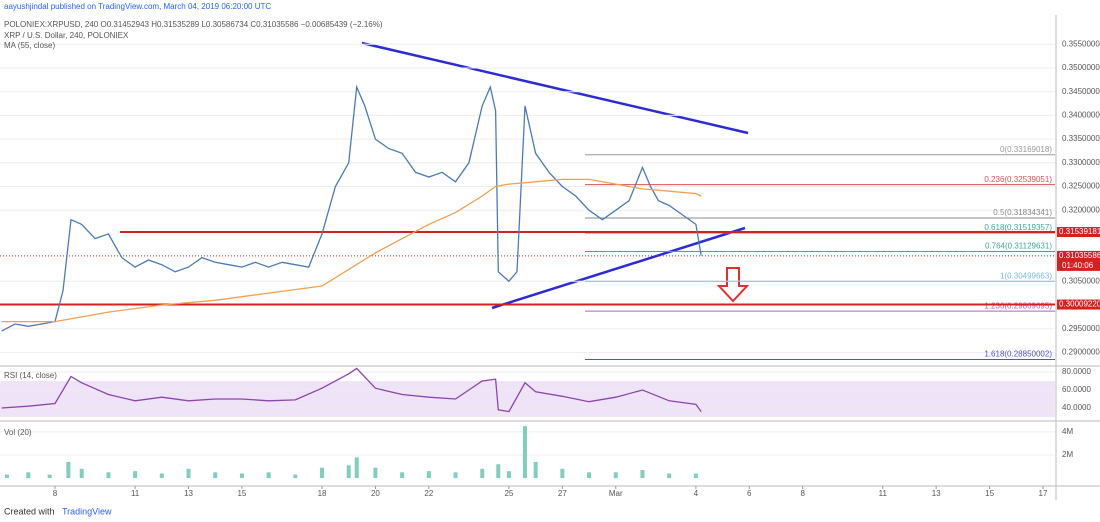 This screenshot has width=1100, height=522. I want to click on fib-label: 1.236(0.29869695), so click(1018, 305).